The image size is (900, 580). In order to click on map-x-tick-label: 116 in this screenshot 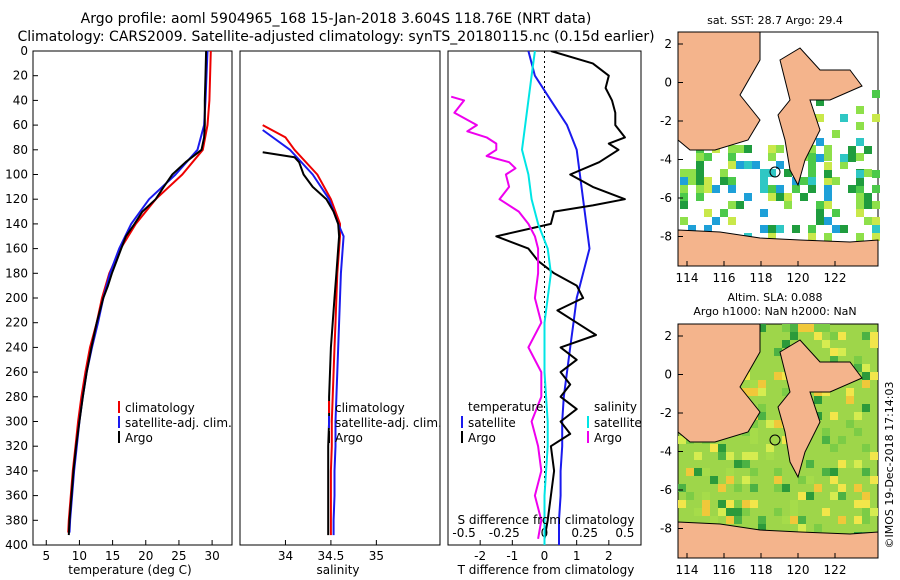, I will do `click(724, 278)`.